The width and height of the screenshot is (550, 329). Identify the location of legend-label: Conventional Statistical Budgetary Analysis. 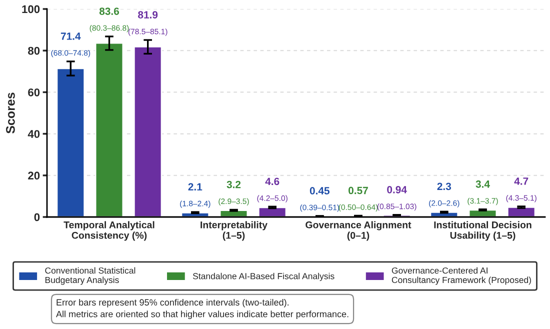
(90, 276).